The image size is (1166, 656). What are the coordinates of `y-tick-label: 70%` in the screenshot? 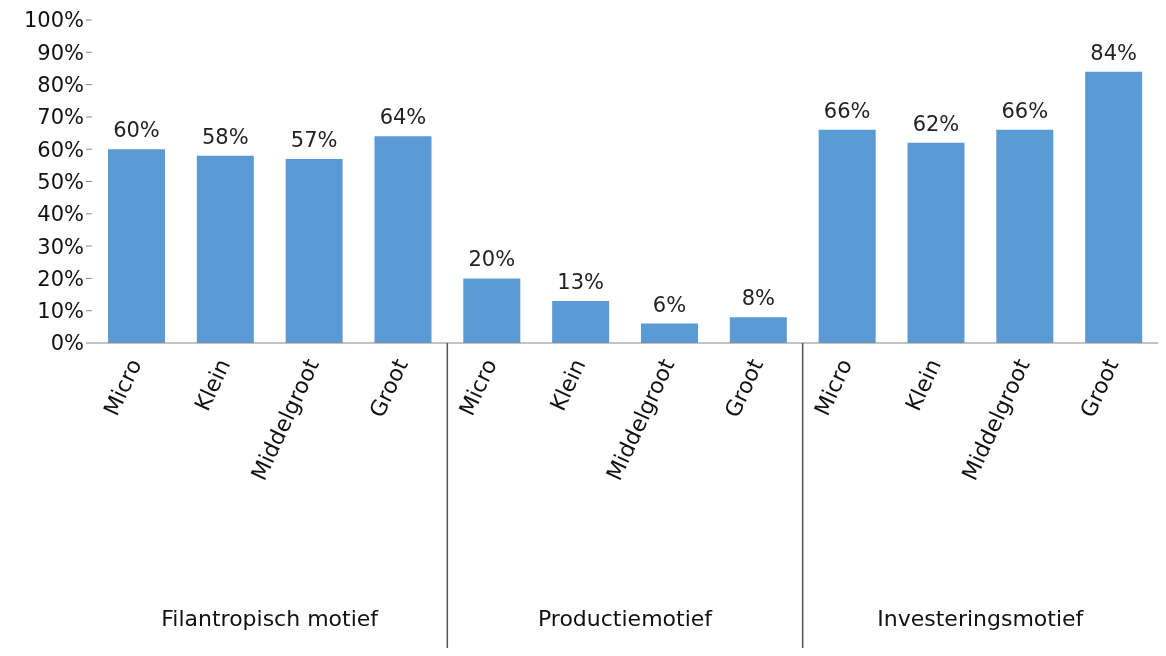 It's located at (60, 117).